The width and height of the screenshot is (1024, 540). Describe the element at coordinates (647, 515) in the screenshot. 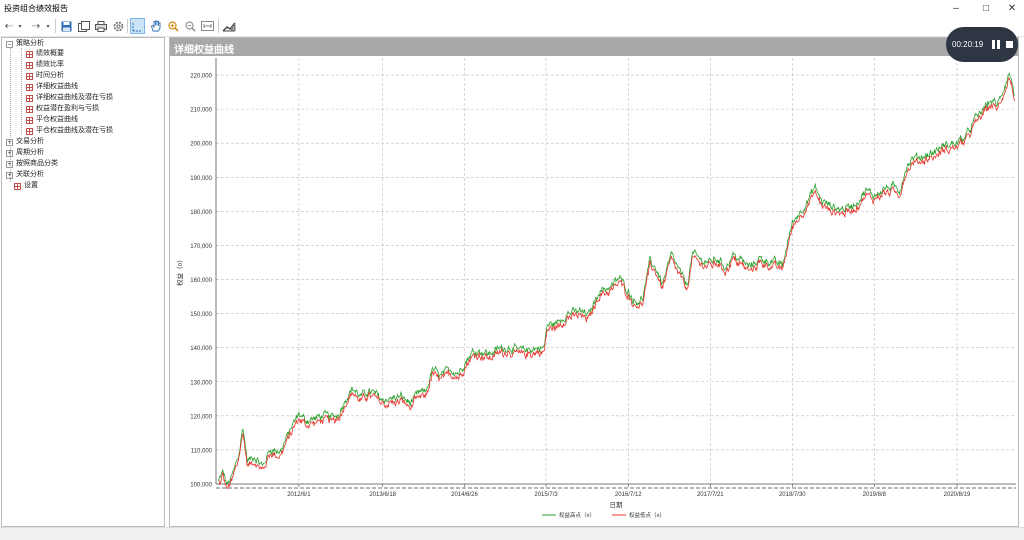

I see `legend-label: 权益低点（¤）` at that location.